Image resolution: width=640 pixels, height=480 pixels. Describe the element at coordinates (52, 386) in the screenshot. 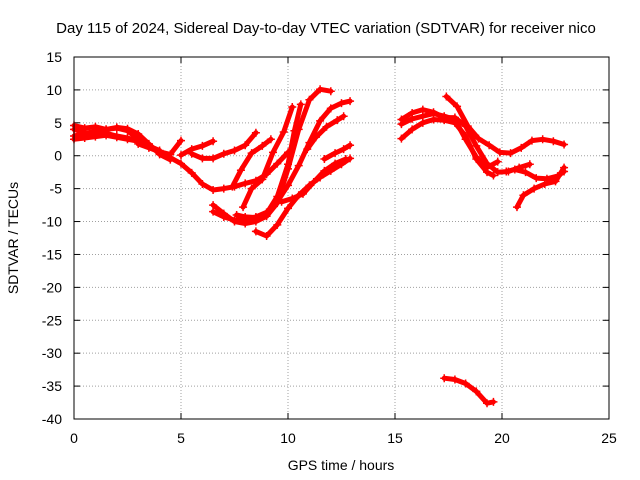

I see `y-tick-label: -35` at that location.